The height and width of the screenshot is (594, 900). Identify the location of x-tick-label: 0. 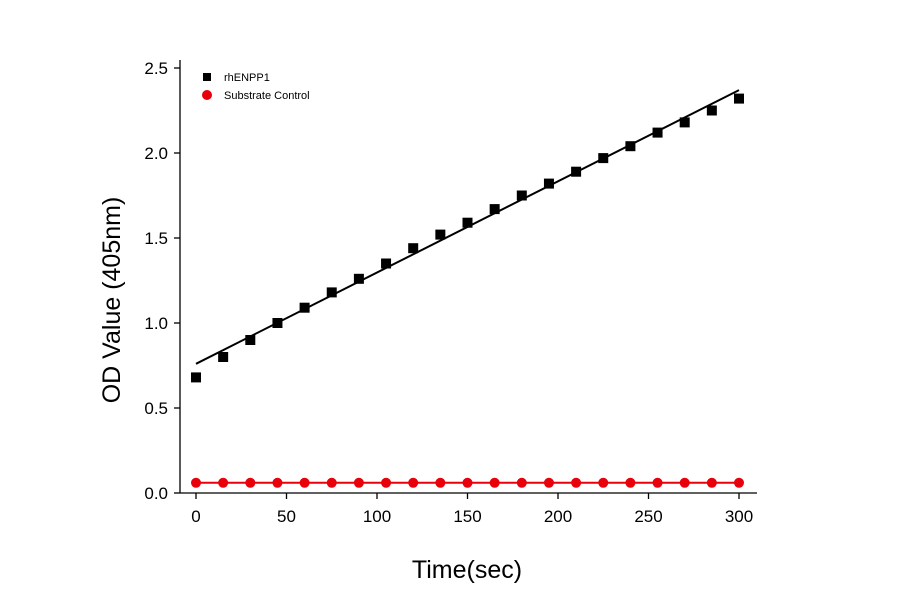
(195, 516).